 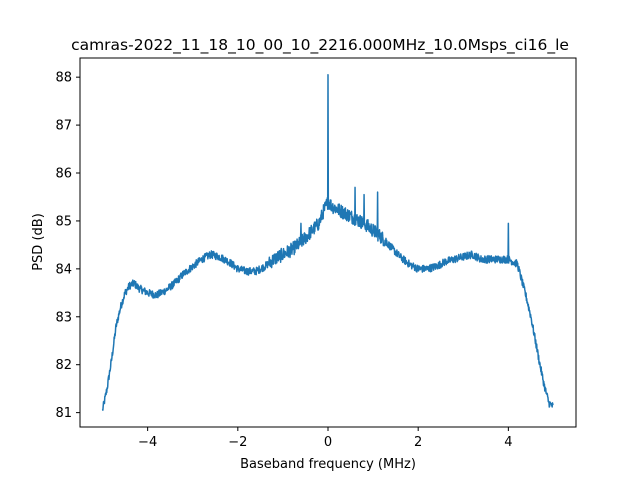 I want to click on y-tick-label: 81, so click(x=63, y=413).